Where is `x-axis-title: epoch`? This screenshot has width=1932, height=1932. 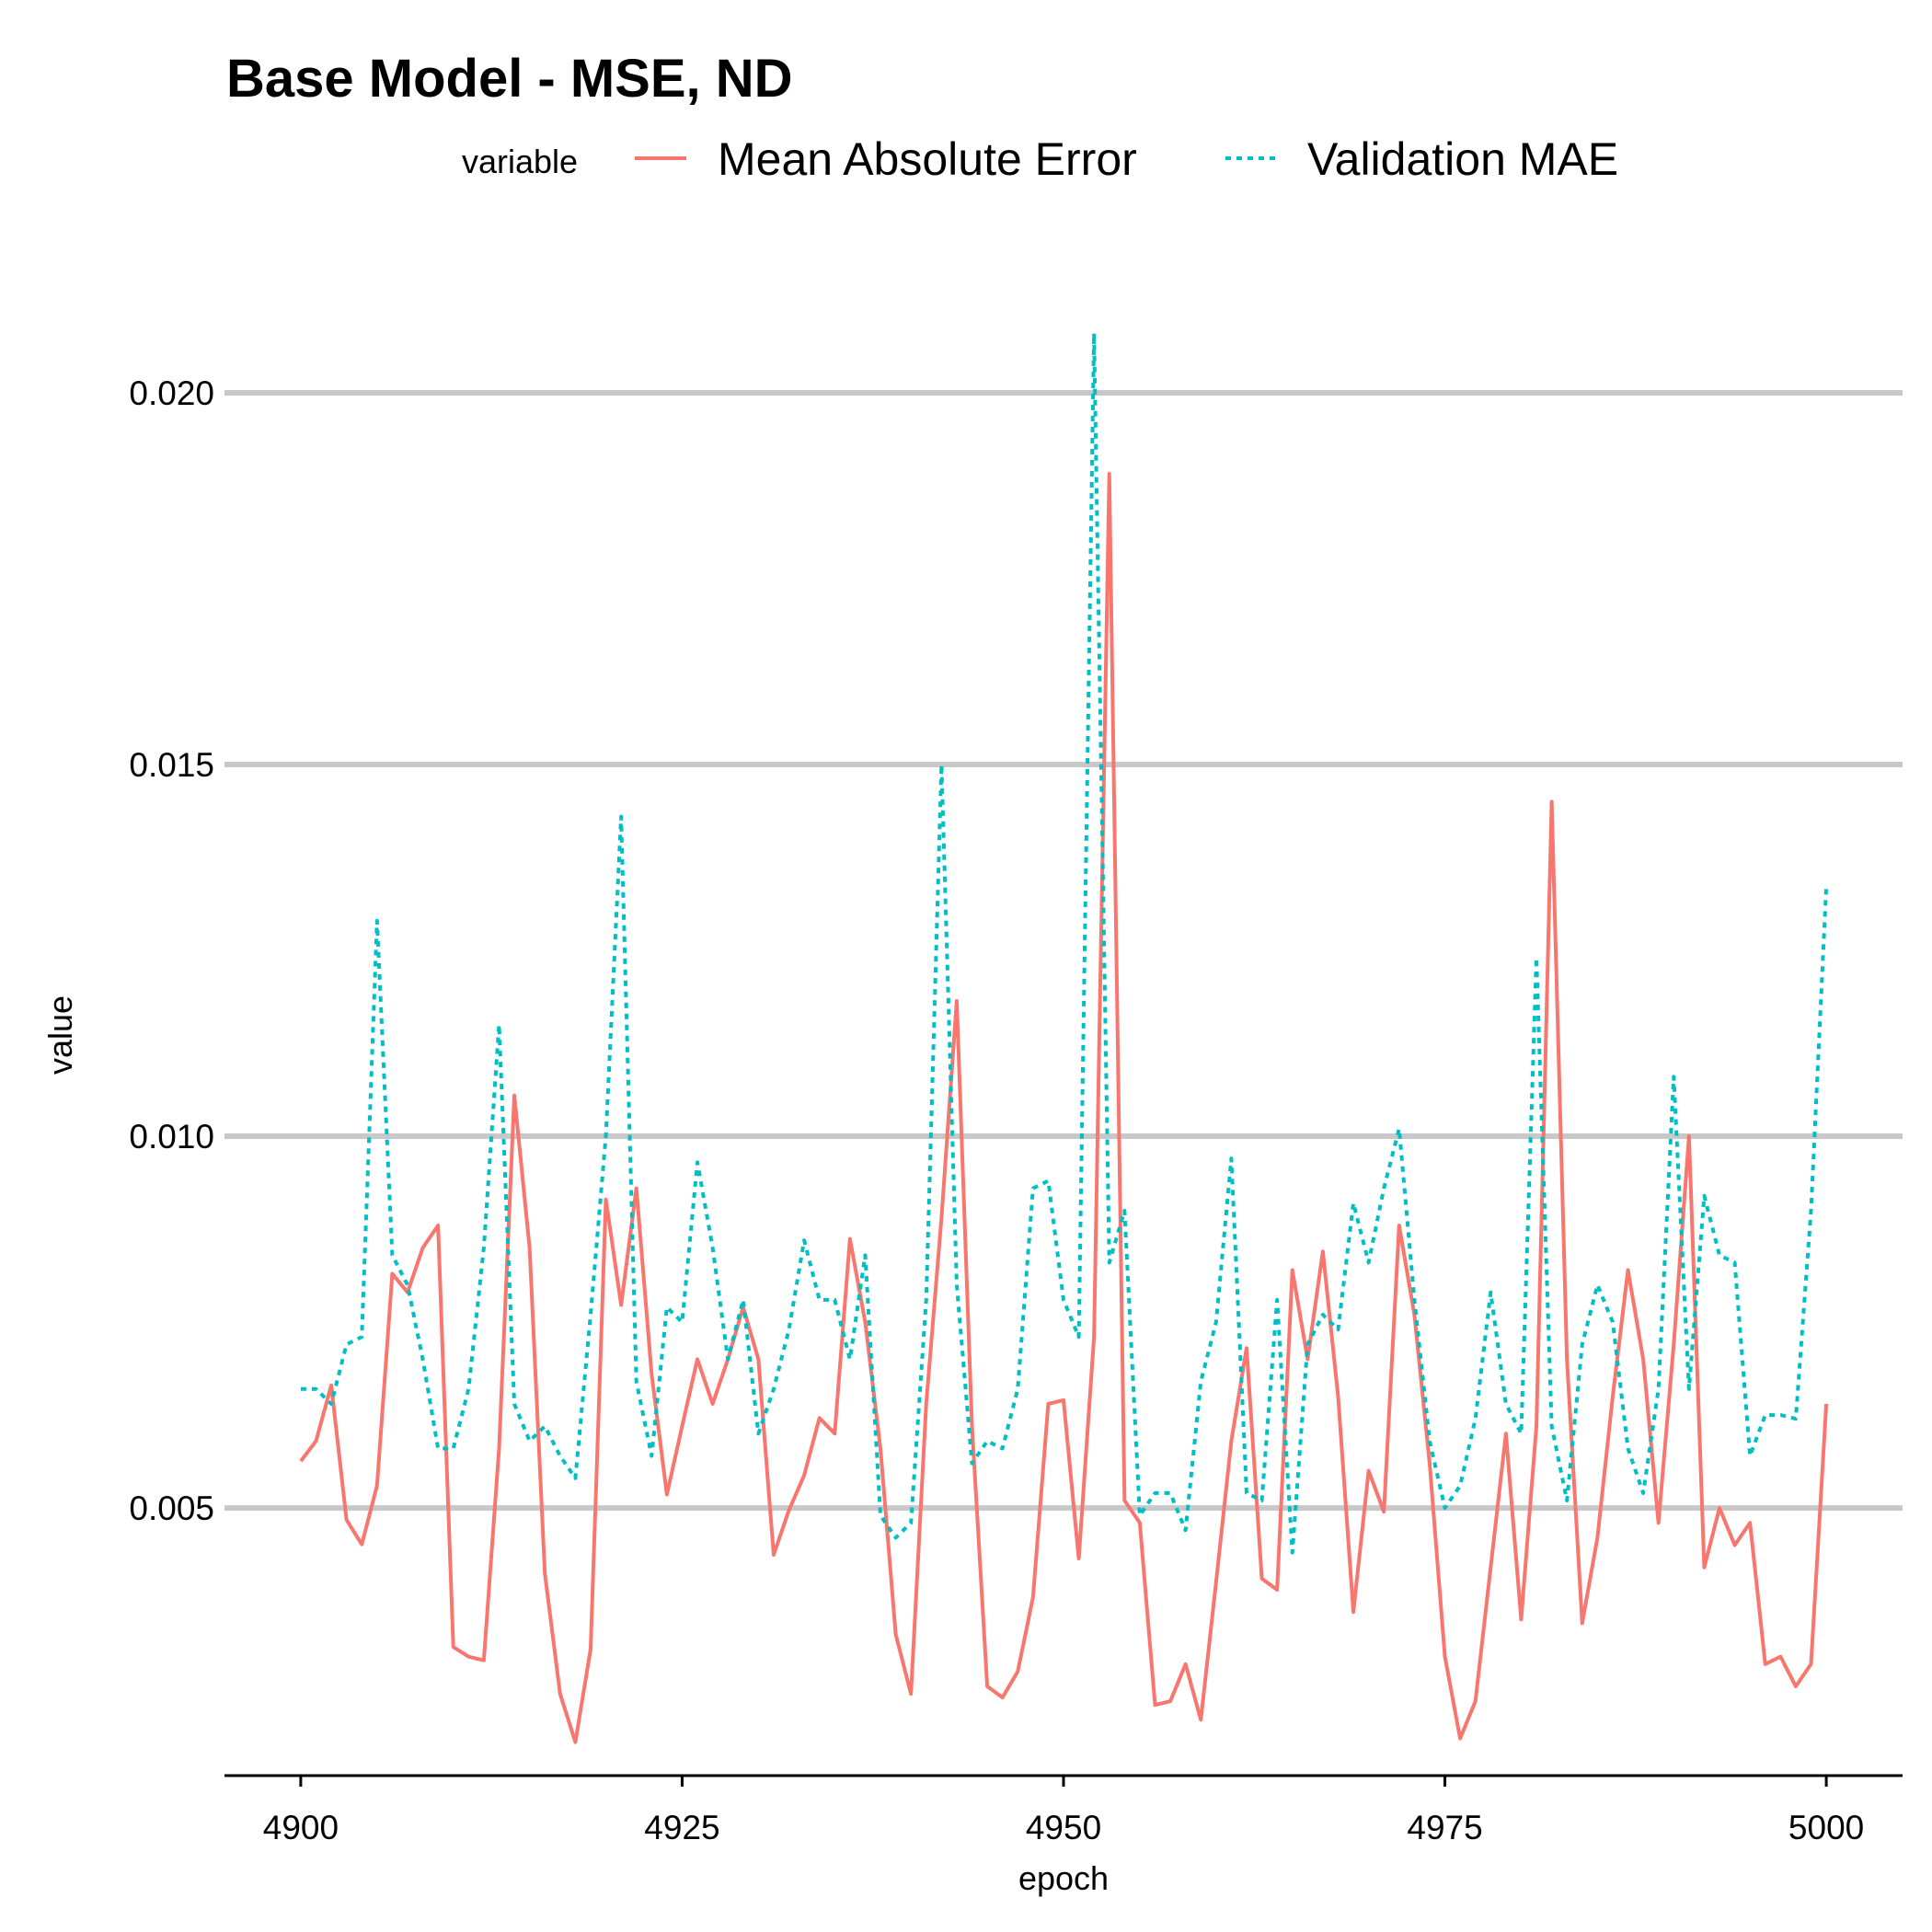
x-axis-title: epoch is located at coordinates (1063, 1878).